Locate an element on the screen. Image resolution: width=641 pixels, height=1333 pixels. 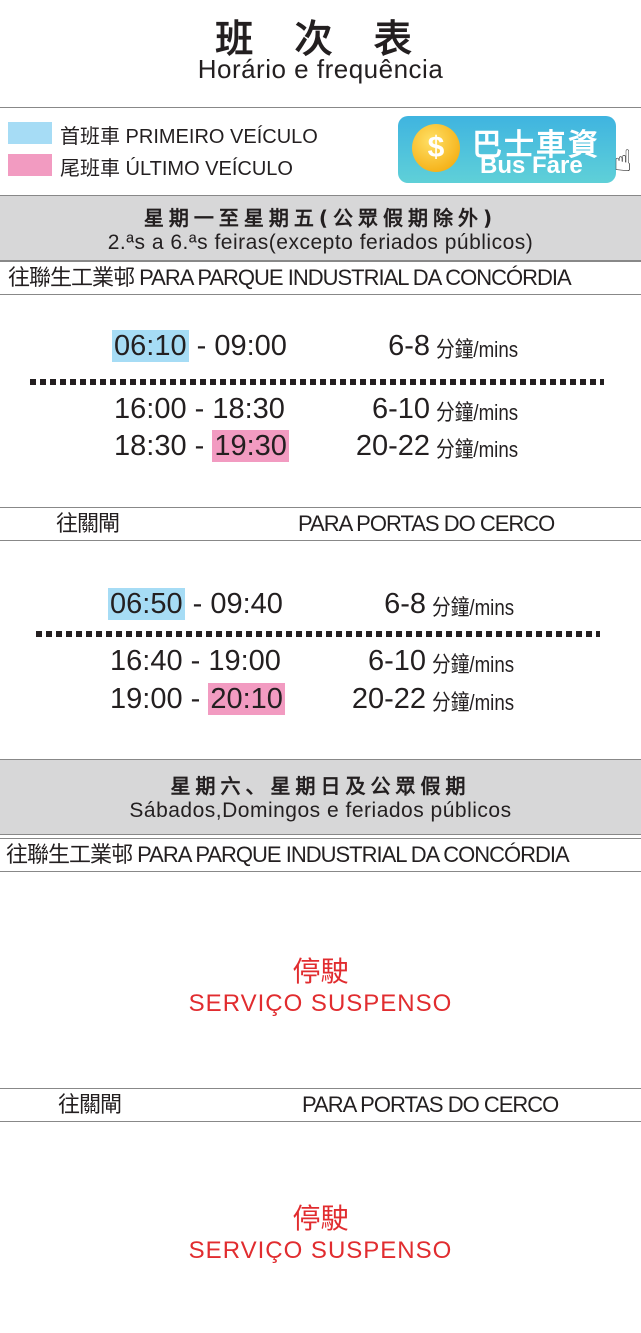
first-vehicle-swatch is located at coordinates (30, 133).